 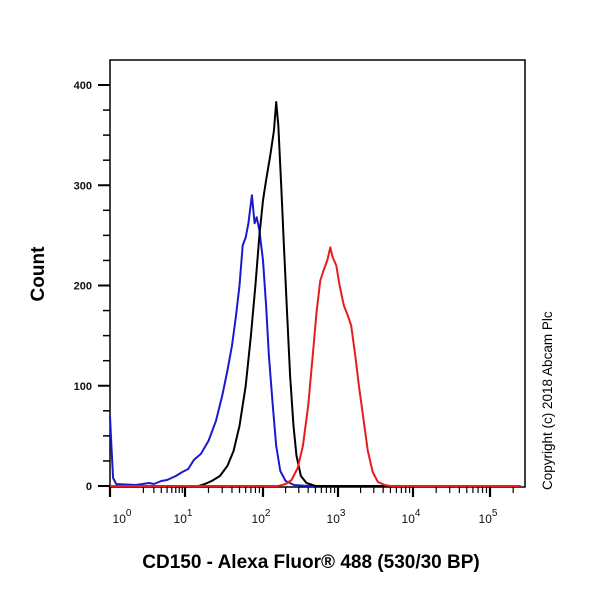 What do you see at coordinates (83, 86) in the screenshot?
I see `y-tick-label: 400` at bounding box center [83, 86].